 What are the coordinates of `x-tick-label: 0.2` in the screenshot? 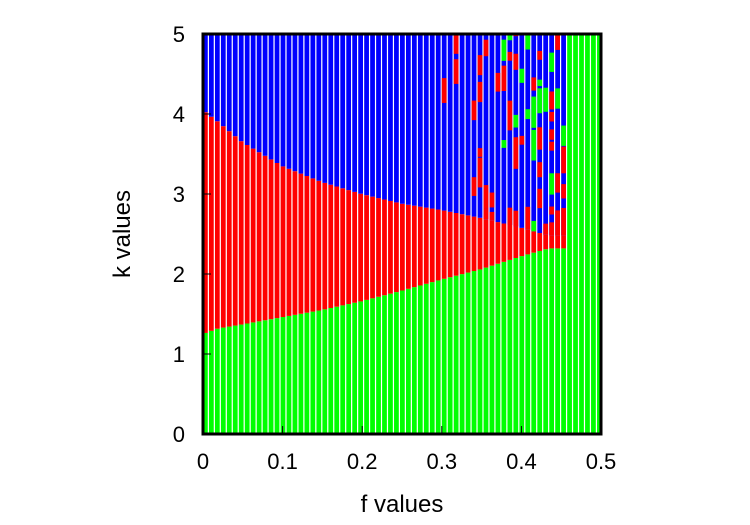 It's located at (362, 461).